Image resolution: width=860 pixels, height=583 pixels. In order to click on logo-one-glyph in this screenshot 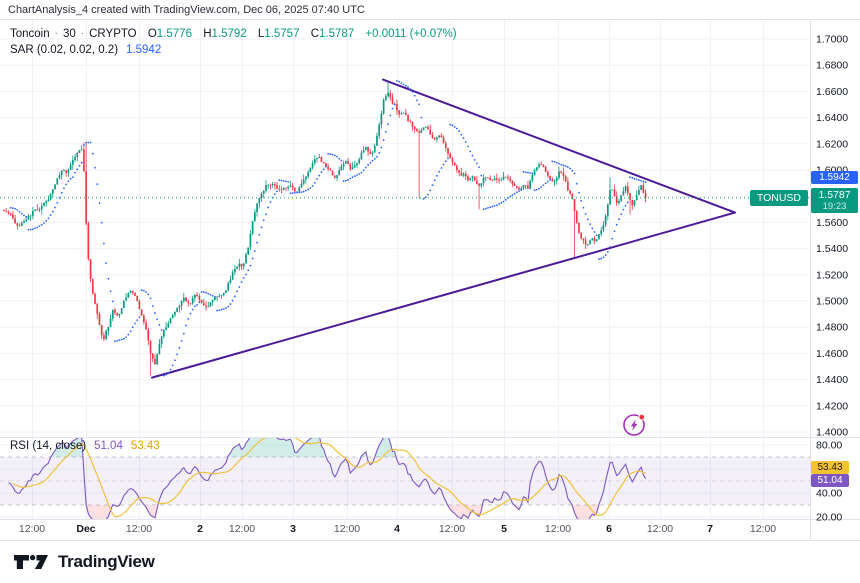, I will do `click(21, 562)`.